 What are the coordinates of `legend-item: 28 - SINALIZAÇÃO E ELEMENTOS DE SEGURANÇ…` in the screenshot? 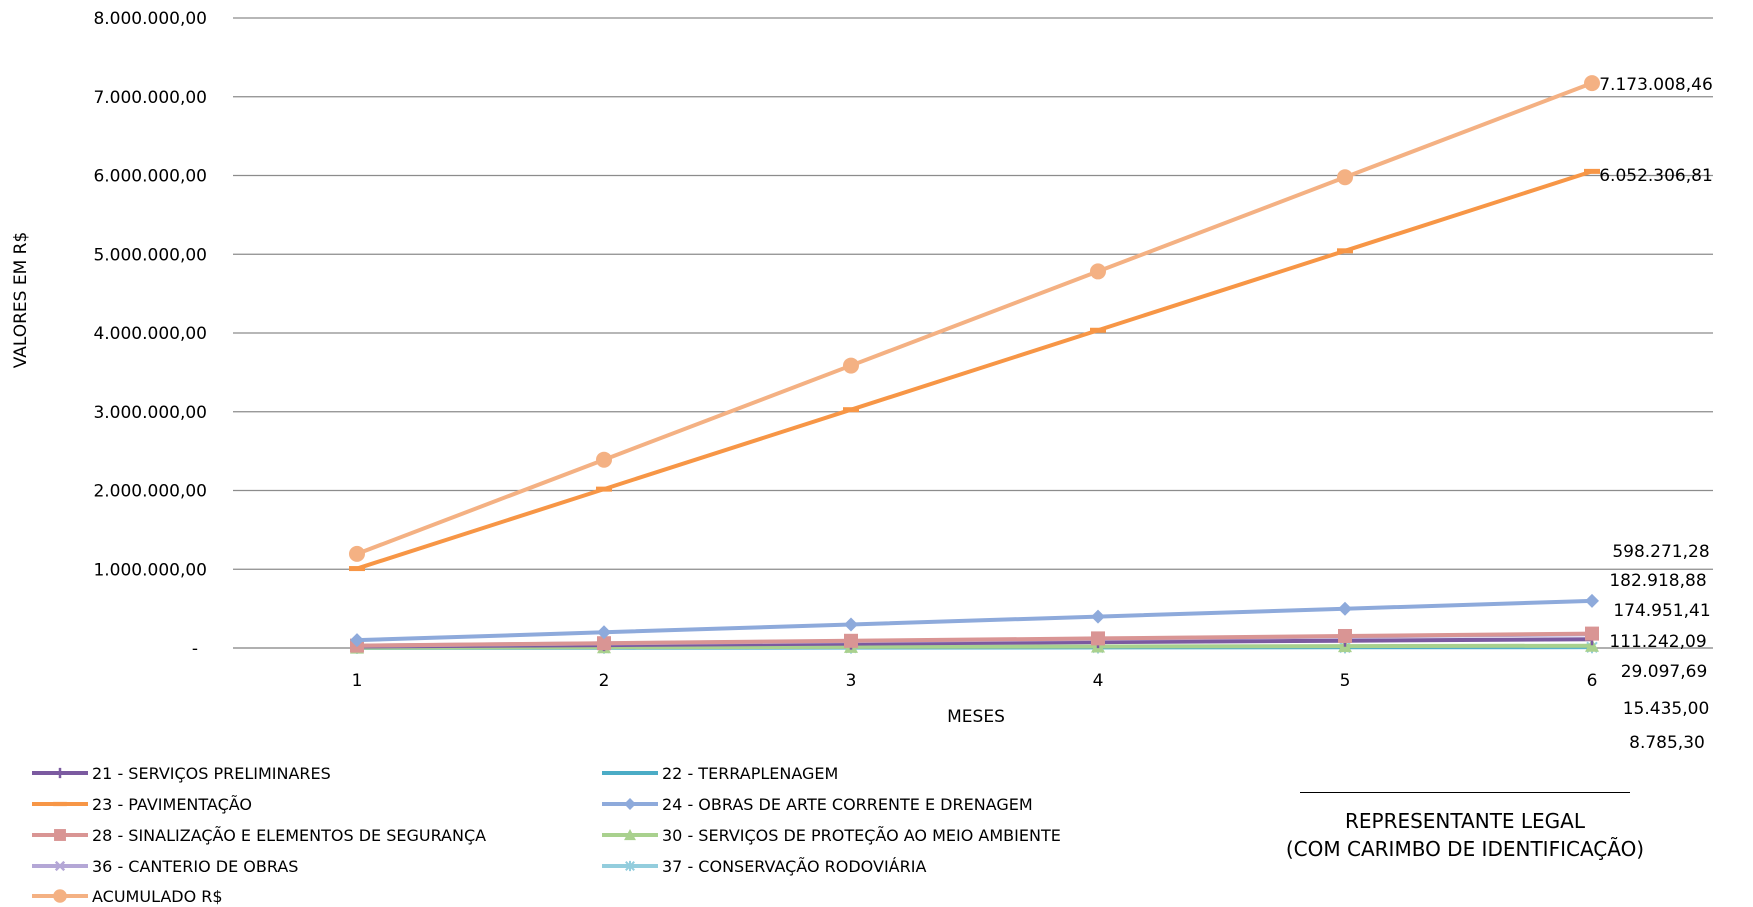 It's located at (258, 835).